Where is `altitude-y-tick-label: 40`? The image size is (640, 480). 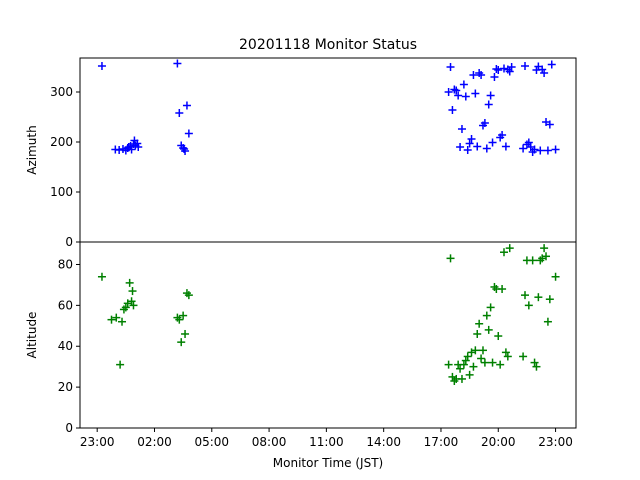 altitude-y-tick-label: 40 is located at coordinates (65, 346).